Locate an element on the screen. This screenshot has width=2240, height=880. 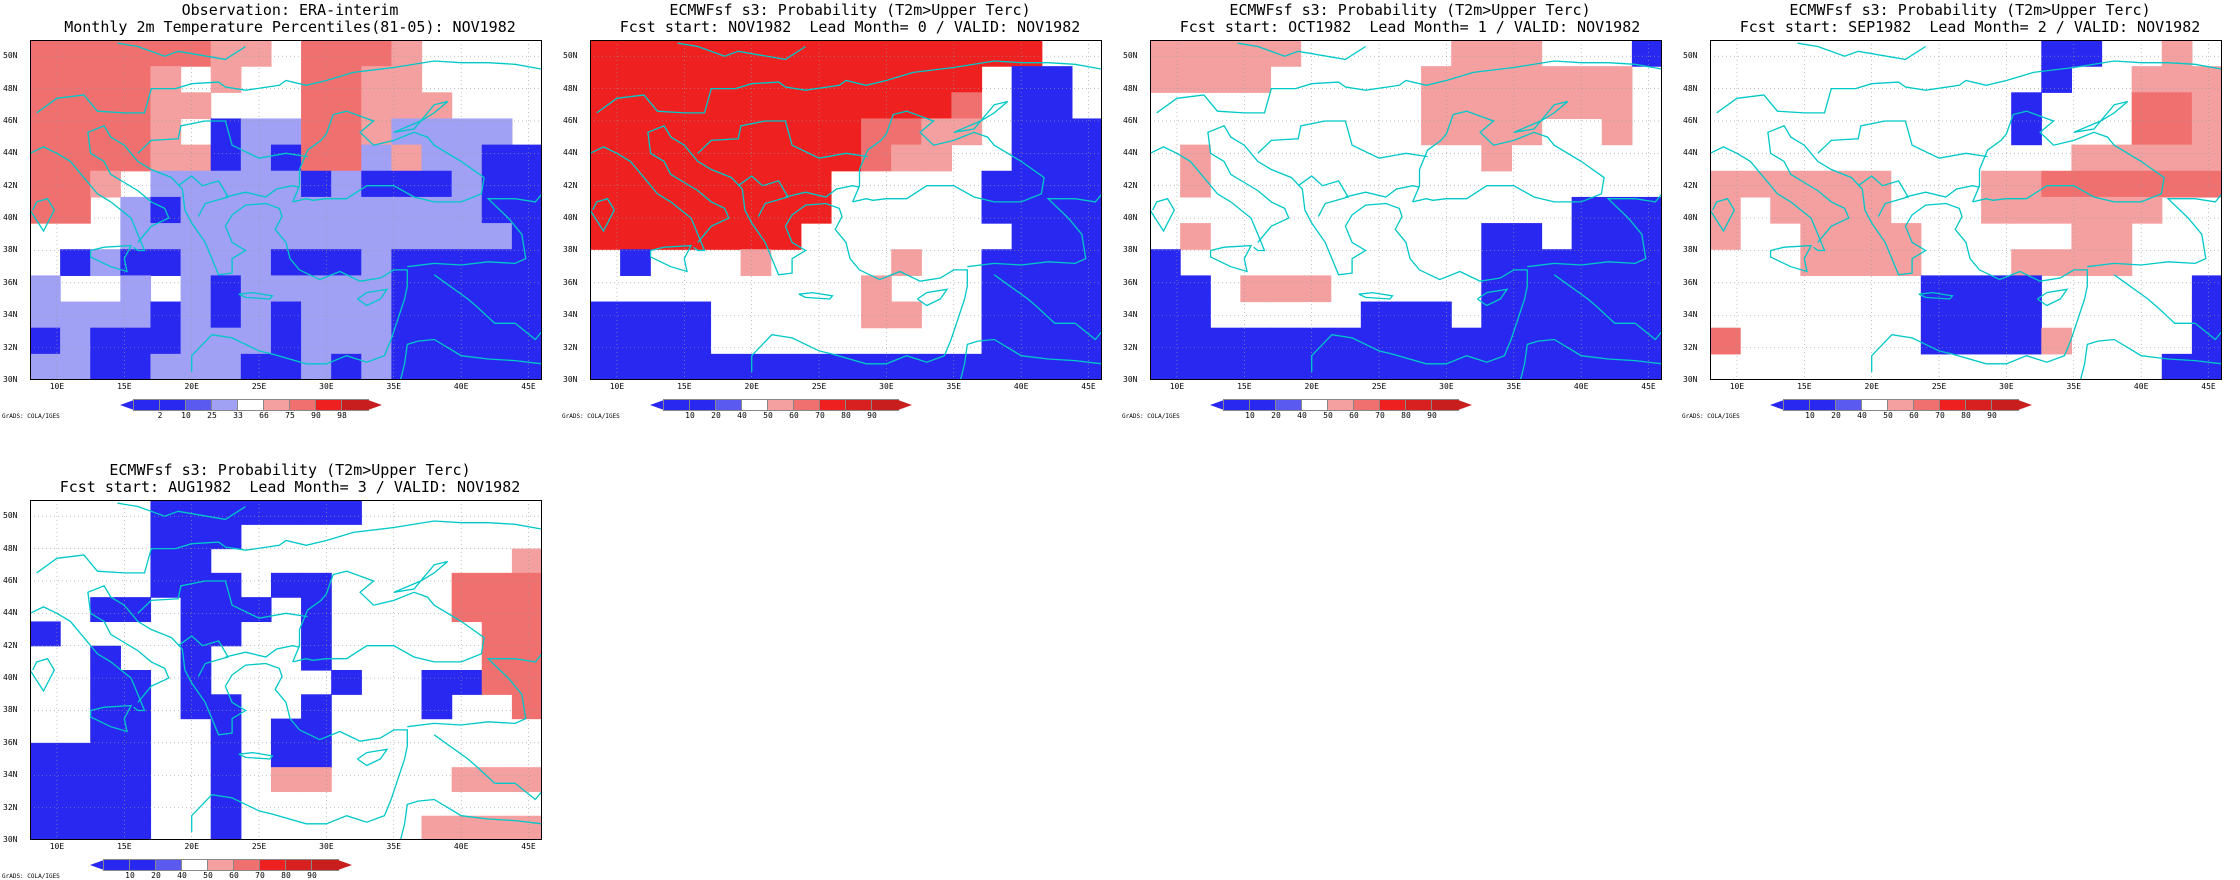
lat-tick-label: 38N is located at coordinates (570, 250).